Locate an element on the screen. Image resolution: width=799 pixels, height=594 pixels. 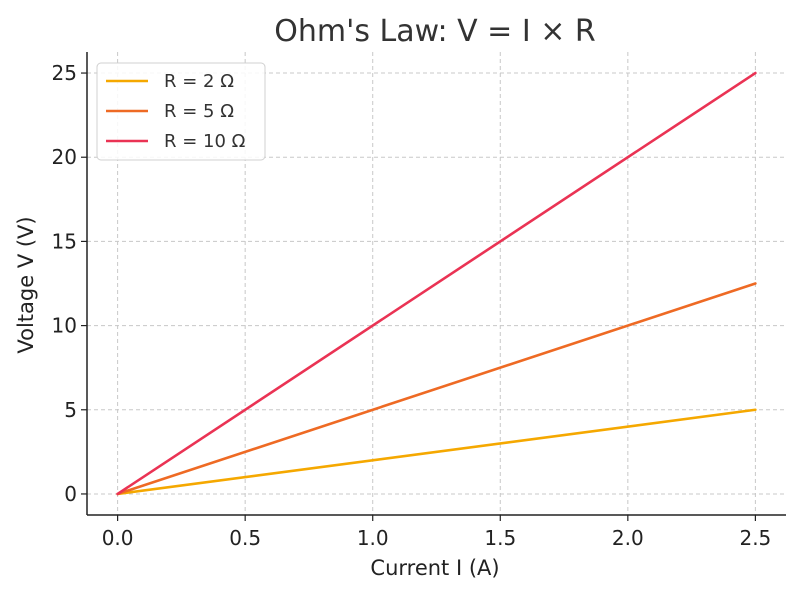
x-axis-label: Current I (A) is located at coordinates (434, 568).